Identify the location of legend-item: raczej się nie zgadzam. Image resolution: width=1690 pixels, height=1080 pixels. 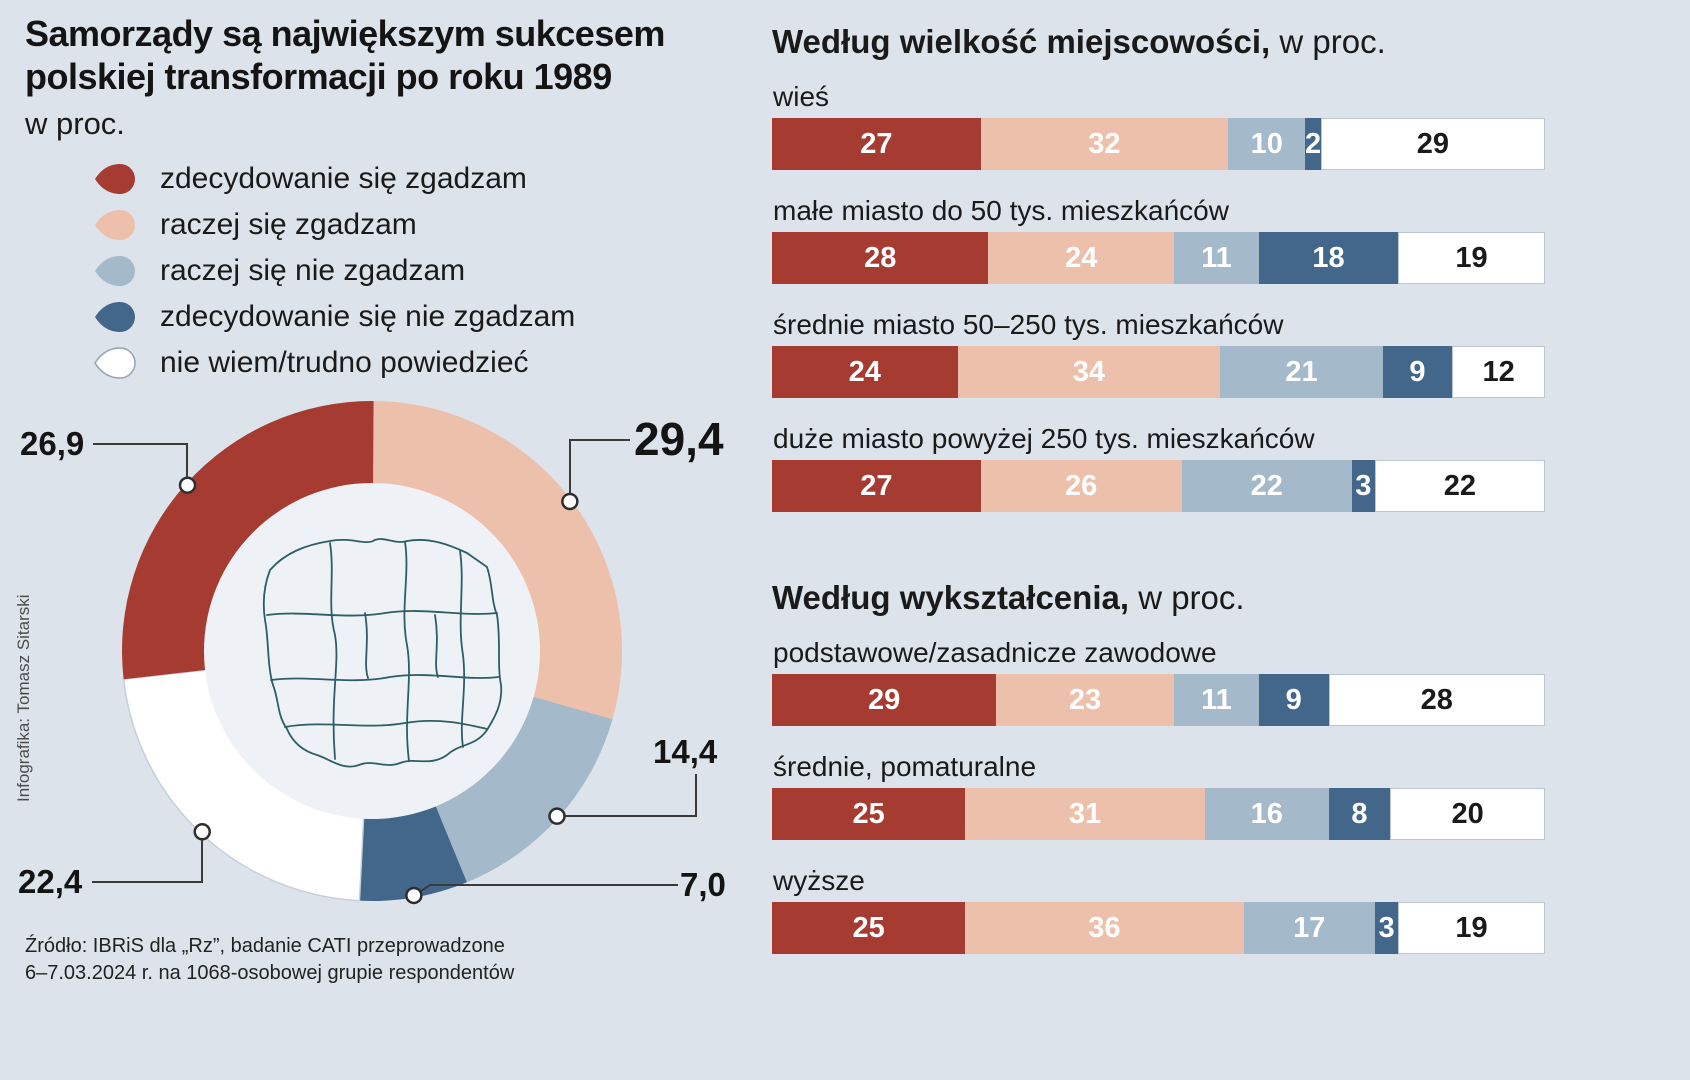
(334, 271).